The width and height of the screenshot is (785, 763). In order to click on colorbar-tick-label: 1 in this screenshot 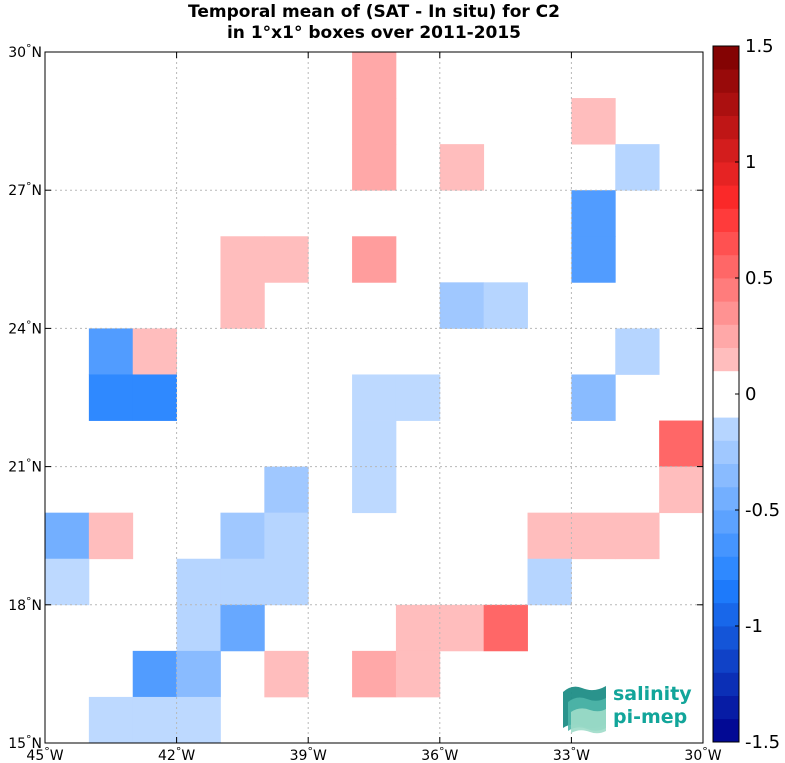, I will do `click(750, 162)`.